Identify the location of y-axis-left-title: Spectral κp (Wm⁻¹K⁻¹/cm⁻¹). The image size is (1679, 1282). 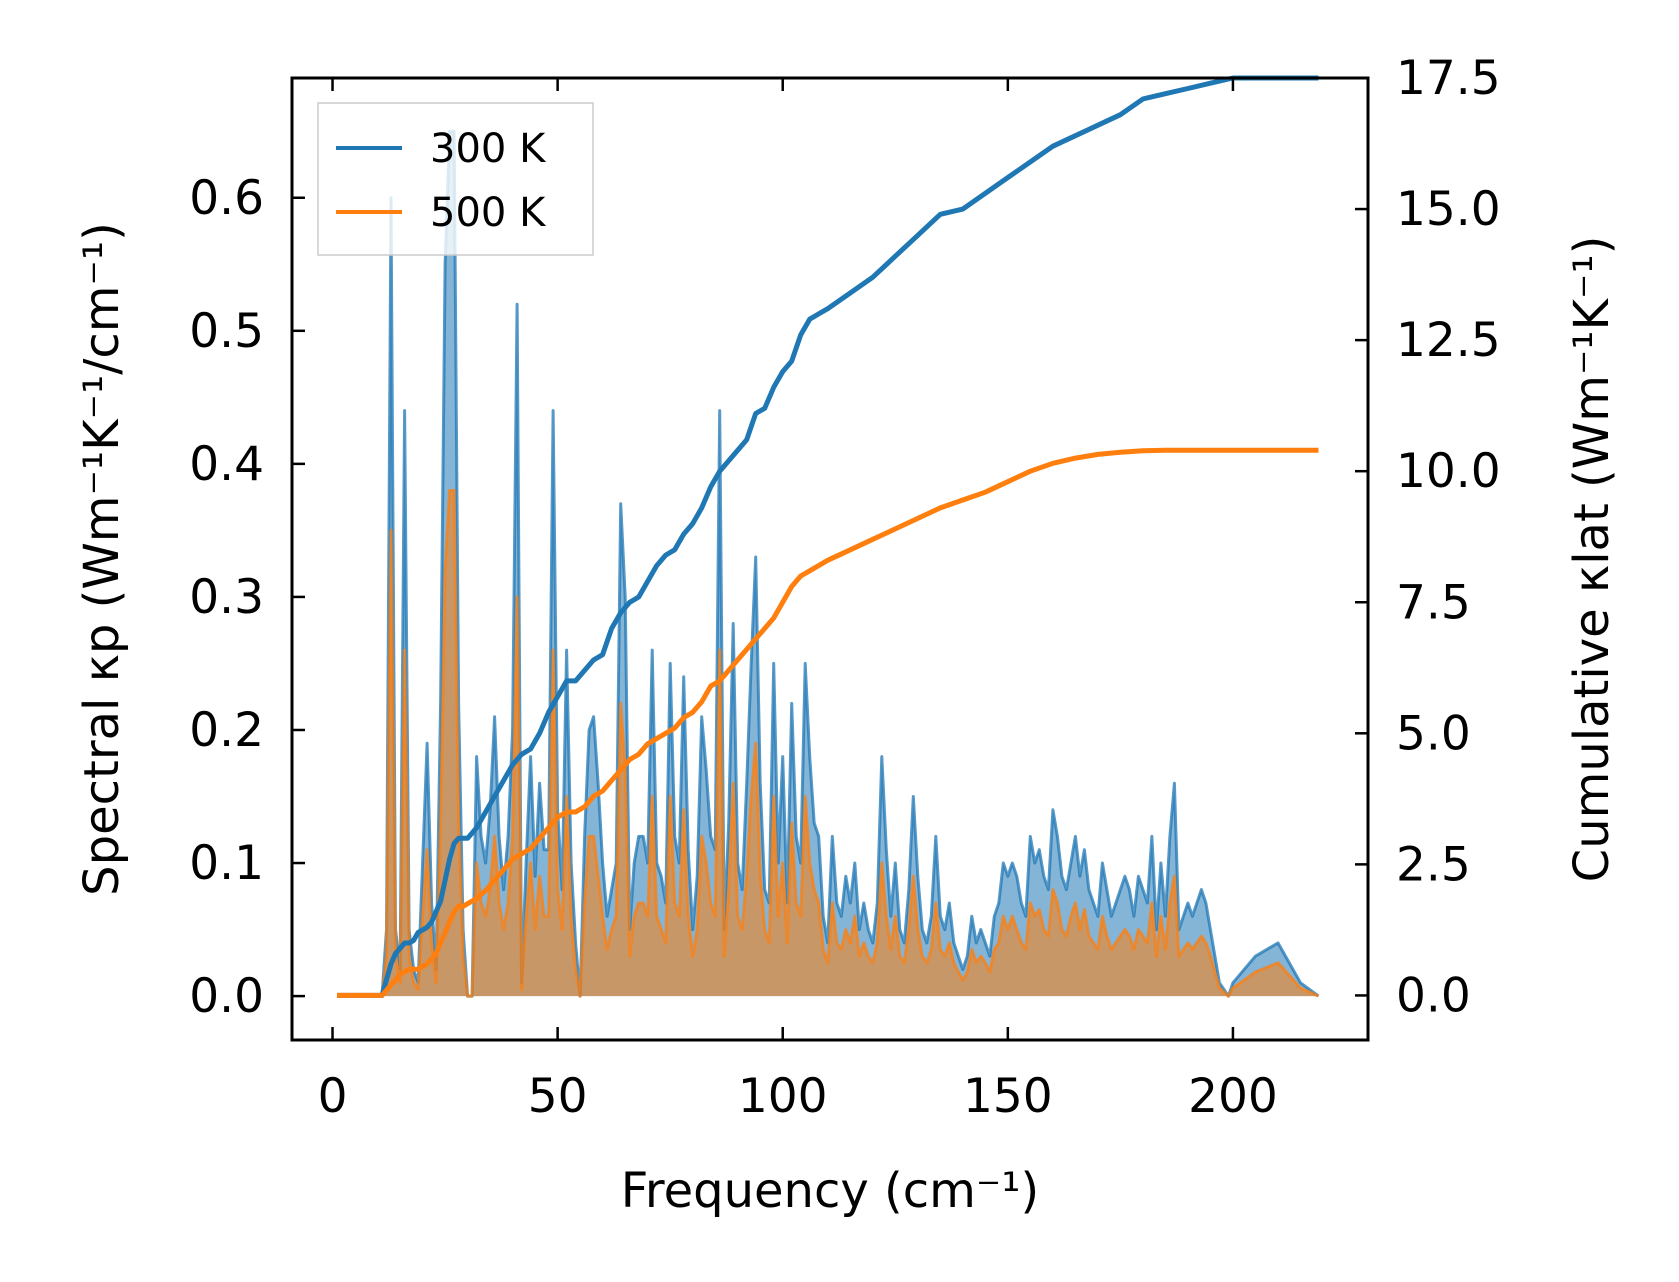
(102, 559).